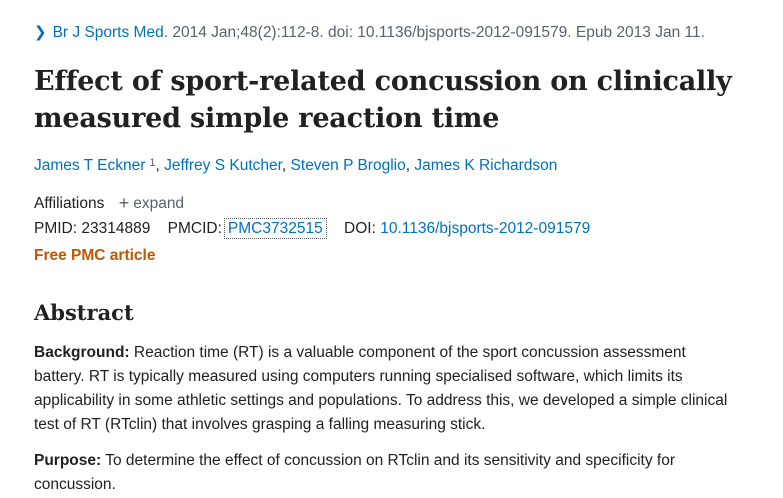  Describe the element at coordinates (275, 228) in the screenshot. I see `pmcid-link: PMC3732515` at that location.